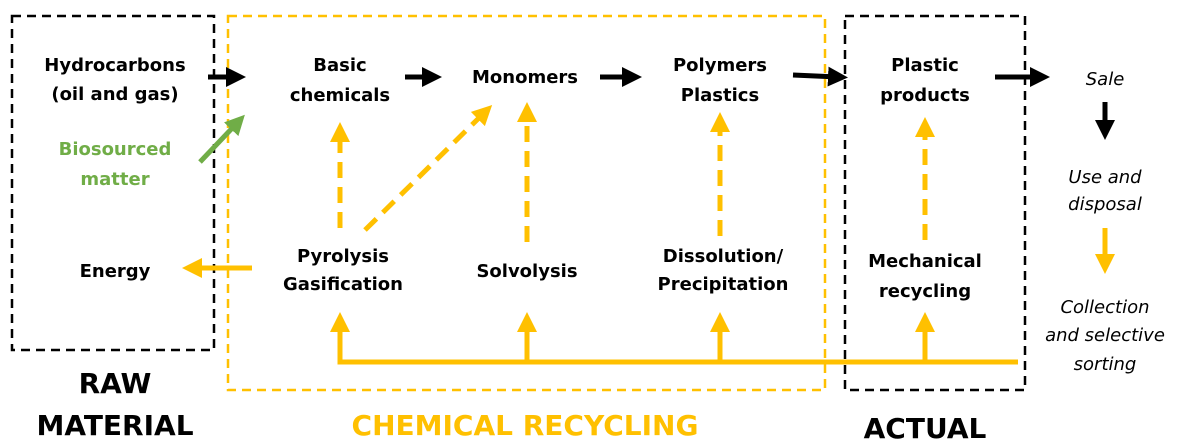 The image size is (1180, 443). What do you see at coordinates (115, 271) in the screenshot?
I see `node-label: Energy` at bounding box center [115, 271].